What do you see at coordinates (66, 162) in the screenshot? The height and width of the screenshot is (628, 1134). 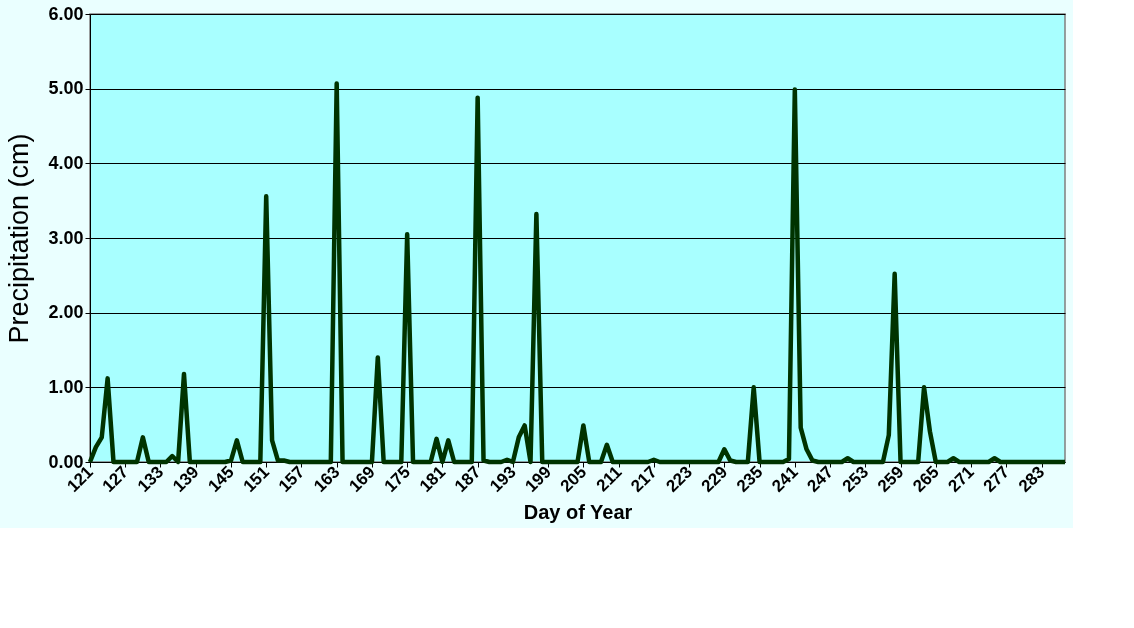 I see `y-tick-label: 4.00` at bounding box center [66, 162].